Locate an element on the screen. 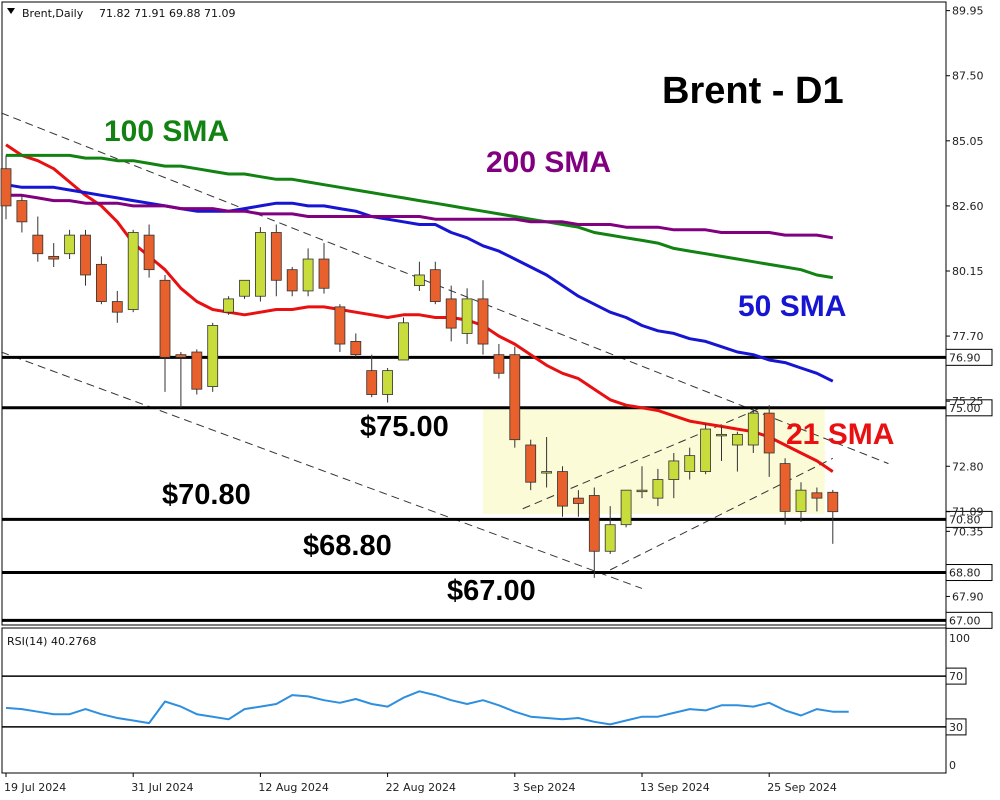 Image resolution: width=1000 pixels, height=800 pixels. date-tick-label: 3 Sep 2024 is located at coordinates (544, 787).